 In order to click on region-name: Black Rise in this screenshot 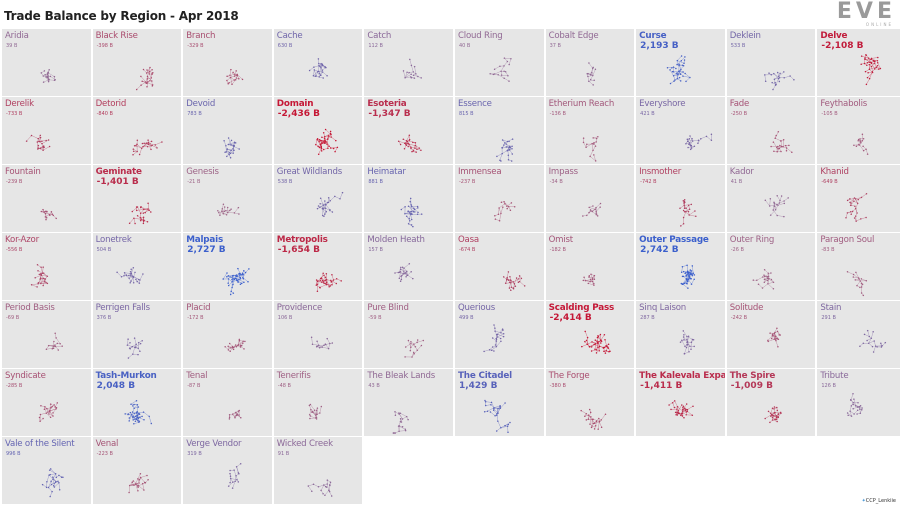, I will do `click(116, 36)`.